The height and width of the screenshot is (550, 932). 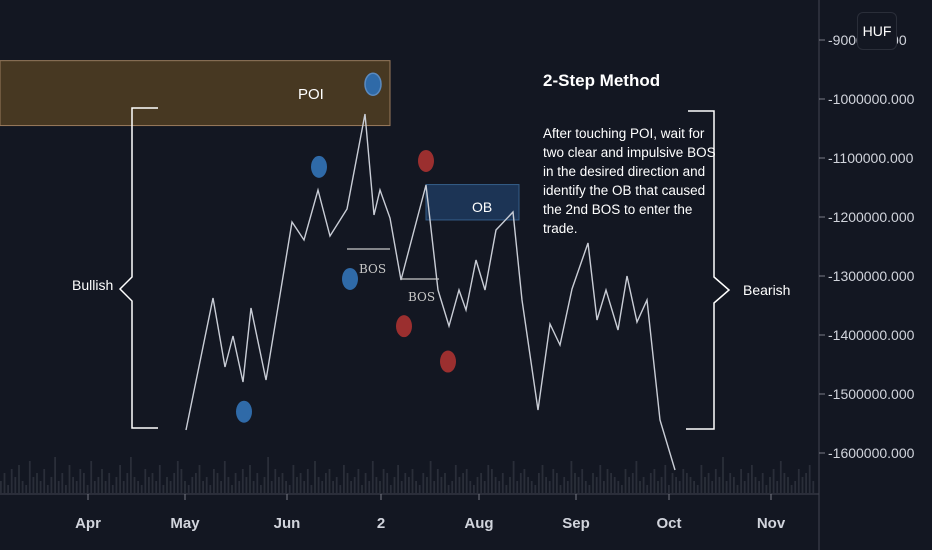 I want to click on poi-zone, so click(x=195, y=93).